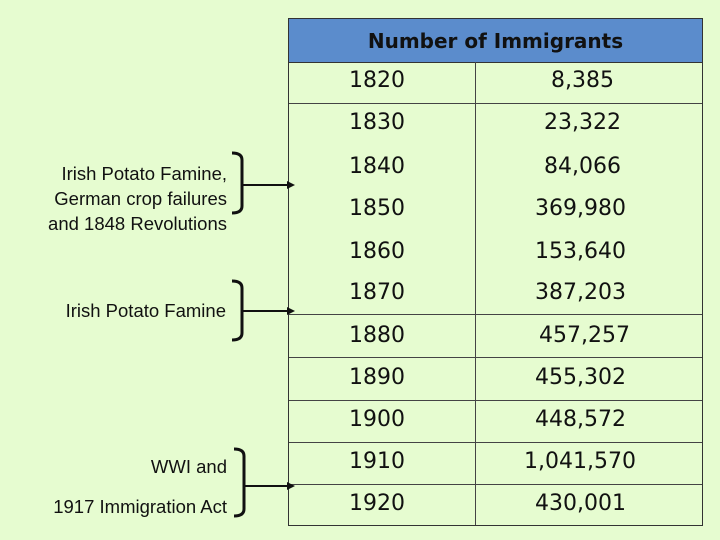 The width and height of the screenshot is (720, 540). I want to click on table-row: 1890 455,302, so click(495, 379).